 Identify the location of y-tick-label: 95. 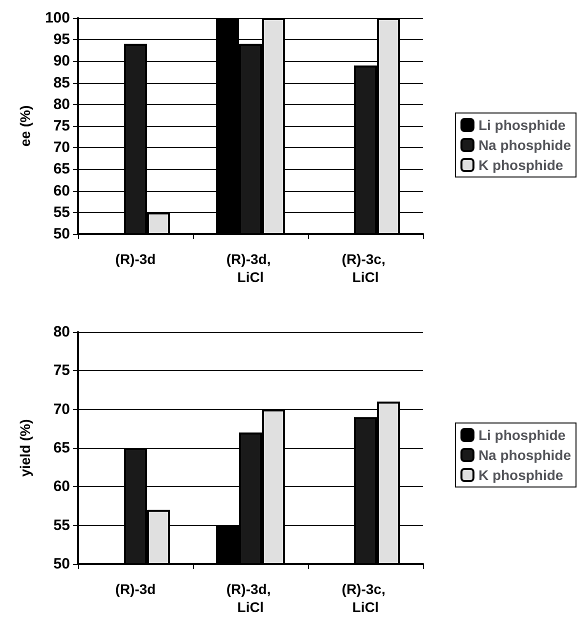
(61, 39).